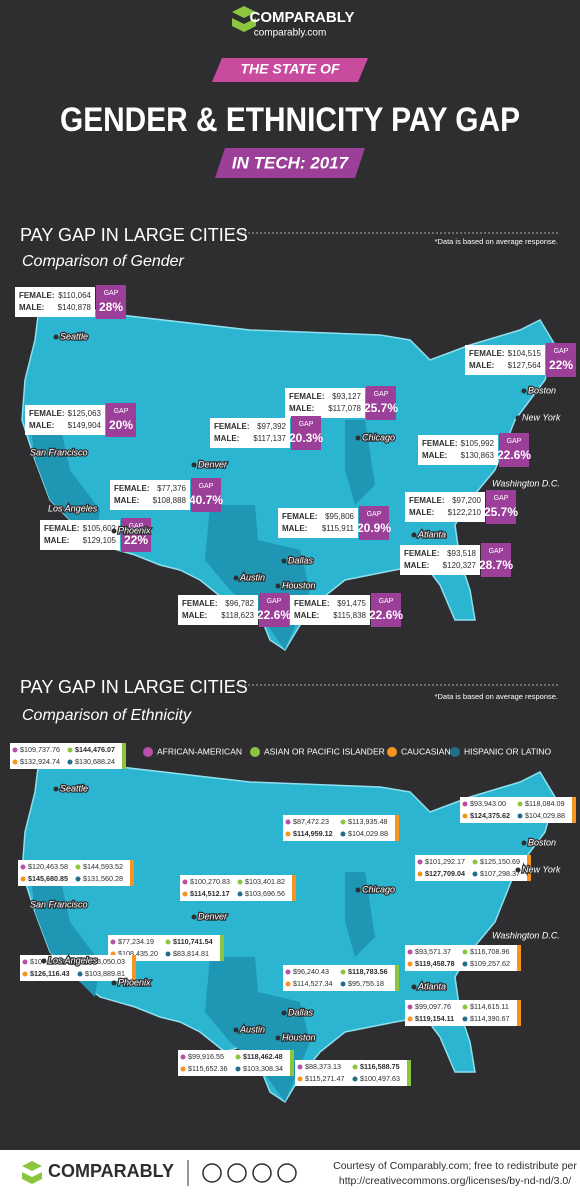  What do you see at coordinates (95, 749) in the screenshot?
I see `pay-value: $144,476.07` at bounding box center [95, 749].